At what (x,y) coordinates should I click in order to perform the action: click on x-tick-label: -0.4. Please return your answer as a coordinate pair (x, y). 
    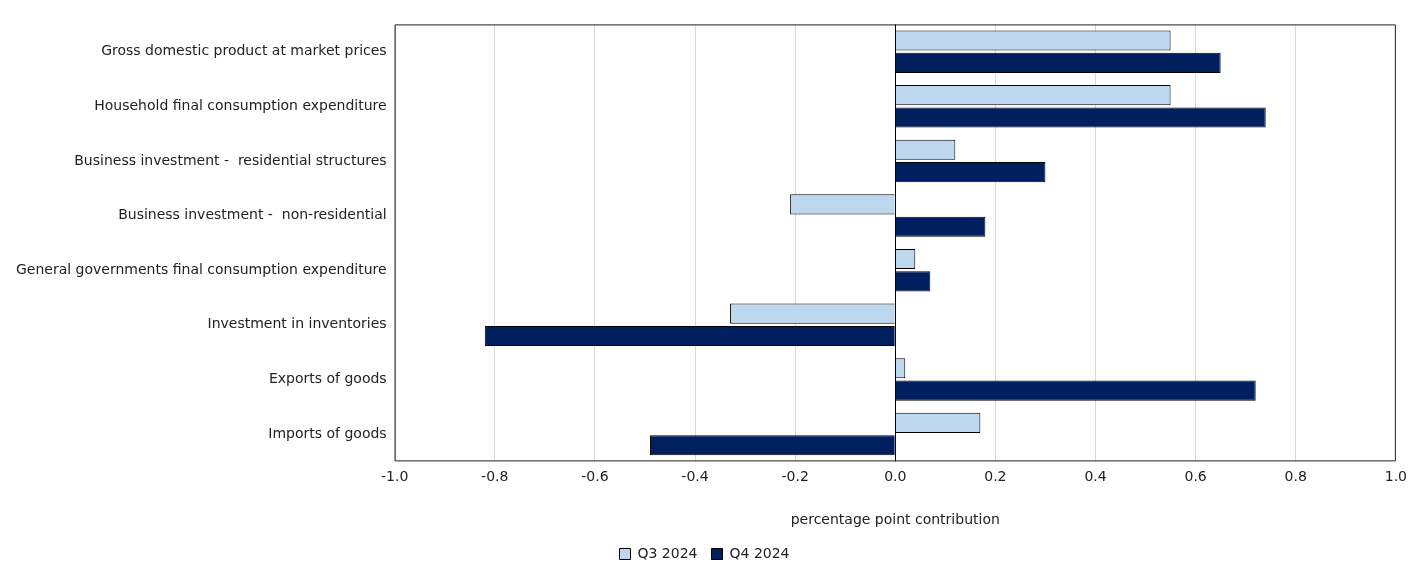
    Looking at the image, I should click on (695, 476).